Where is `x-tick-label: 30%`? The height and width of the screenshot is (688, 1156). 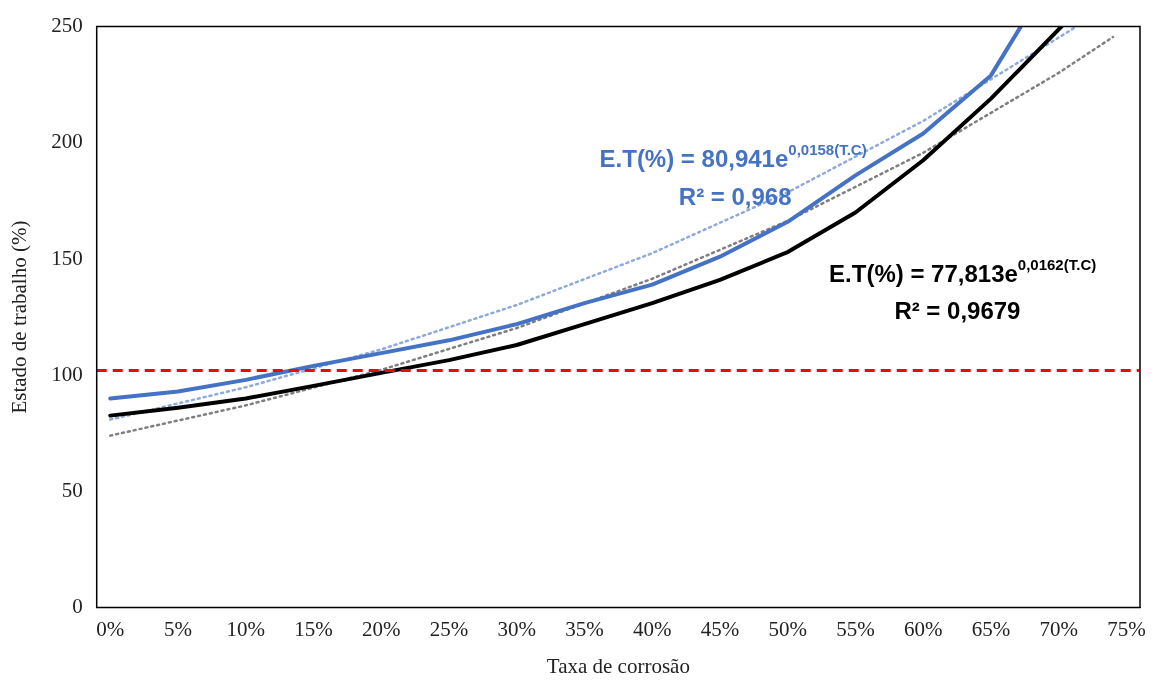 x-tick-label: 30% is located at coordinates (516, 628).